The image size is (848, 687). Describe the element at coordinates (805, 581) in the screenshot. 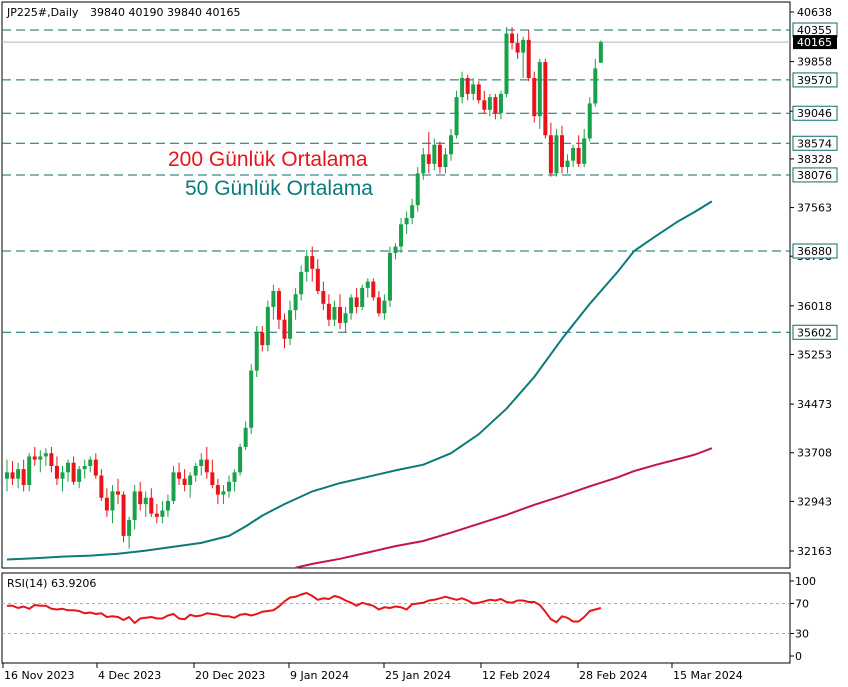

I see `rsi-tick-label: 100` at that location.